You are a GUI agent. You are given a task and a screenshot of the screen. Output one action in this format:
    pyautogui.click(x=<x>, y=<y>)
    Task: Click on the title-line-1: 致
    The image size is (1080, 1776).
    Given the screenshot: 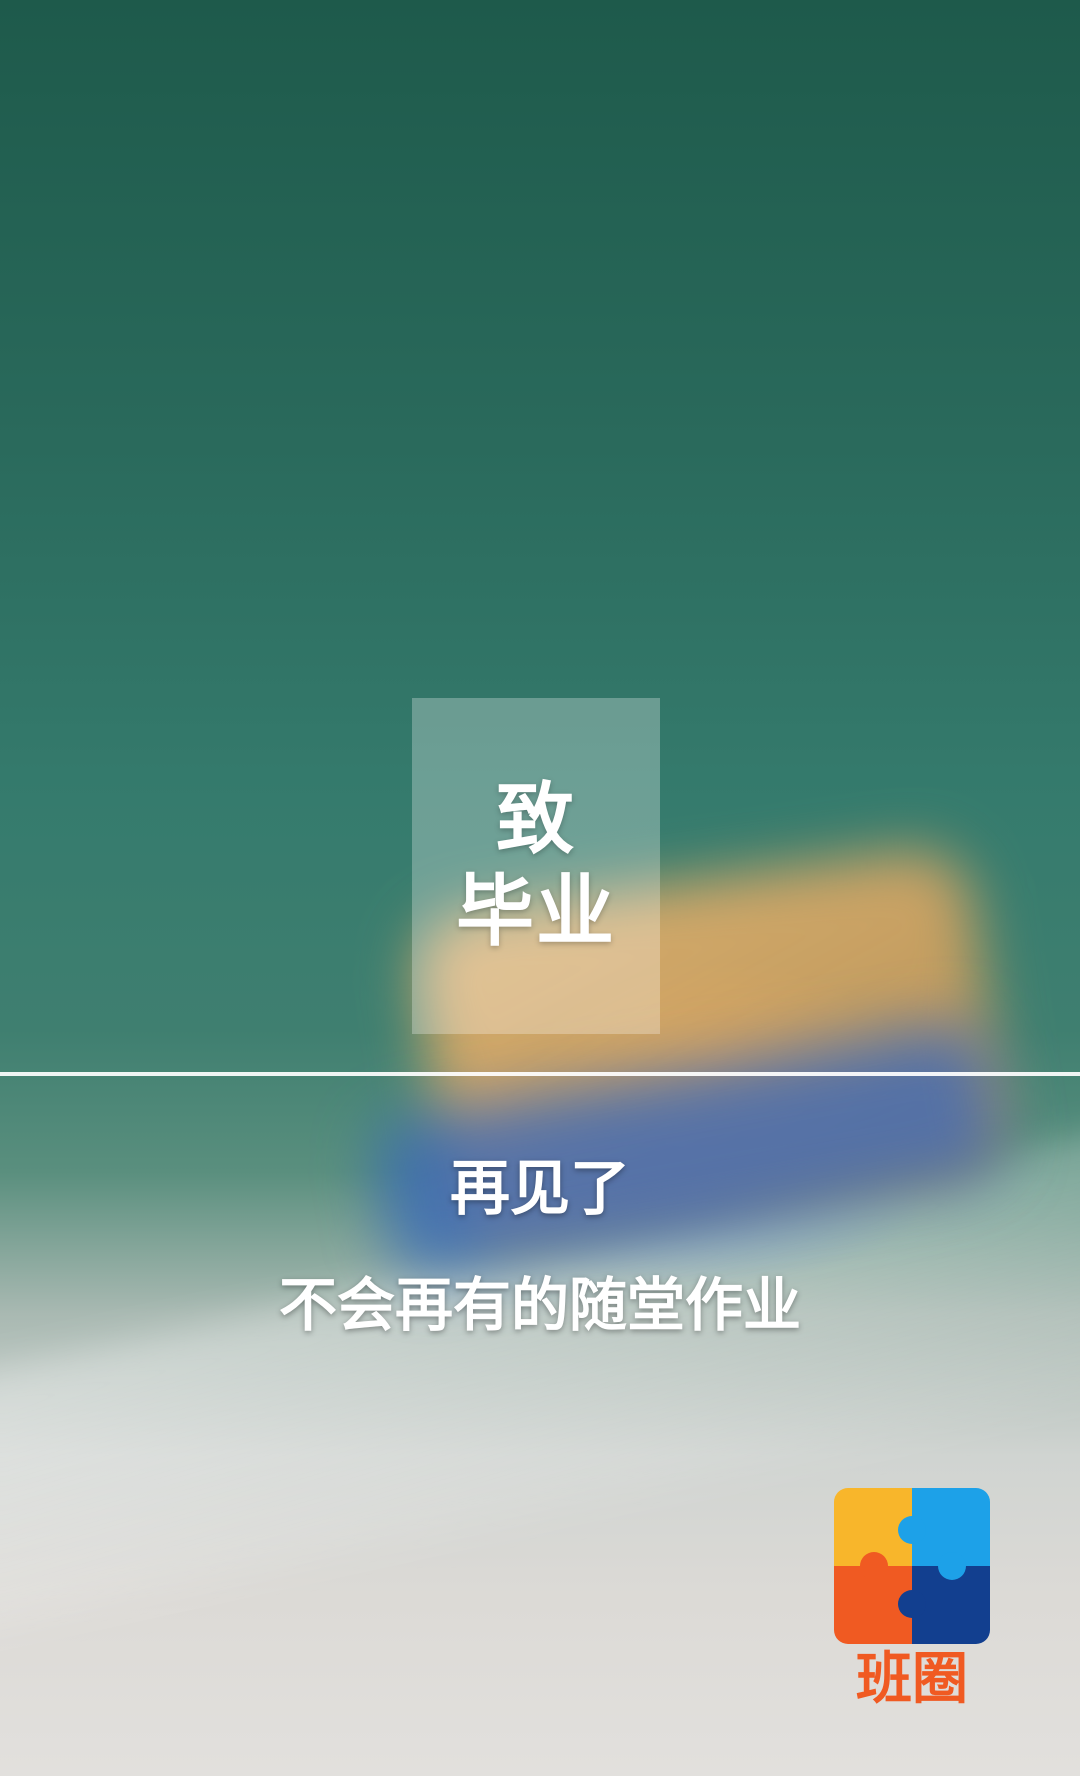 What is the action you would take?
    pyautogui.click(x=535, y=820)
    